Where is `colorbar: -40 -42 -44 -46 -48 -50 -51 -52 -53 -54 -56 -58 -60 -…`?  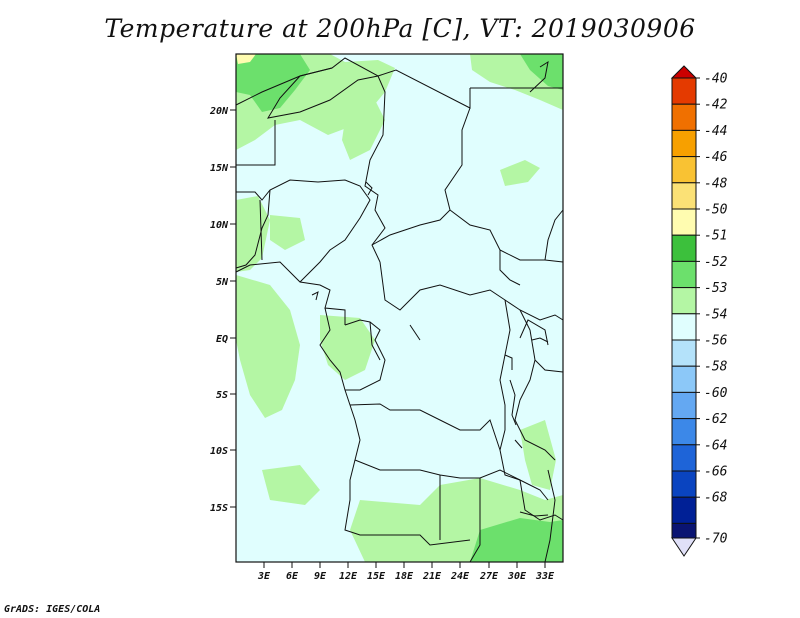 colorbar: -40 -42 -44 -46 -48 -50 -51 -52 -53 -54 -56 -58 -60 -… is located at coordinates (699, 311).